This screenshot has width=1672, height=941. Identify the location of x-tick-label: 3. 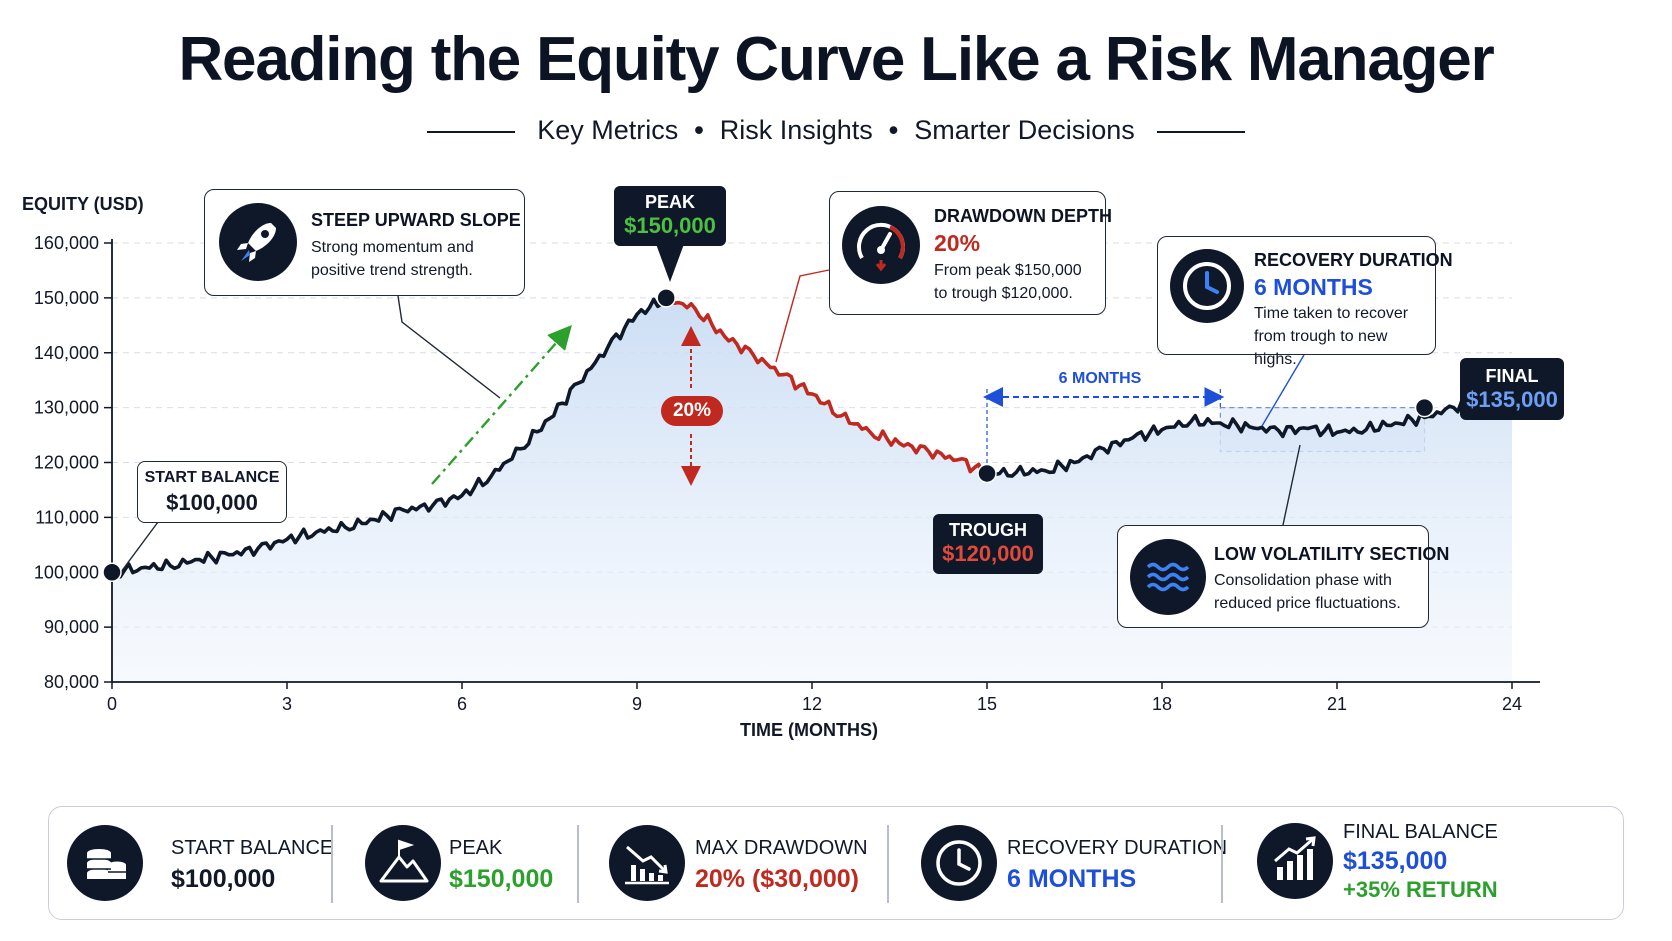
(287, 704).